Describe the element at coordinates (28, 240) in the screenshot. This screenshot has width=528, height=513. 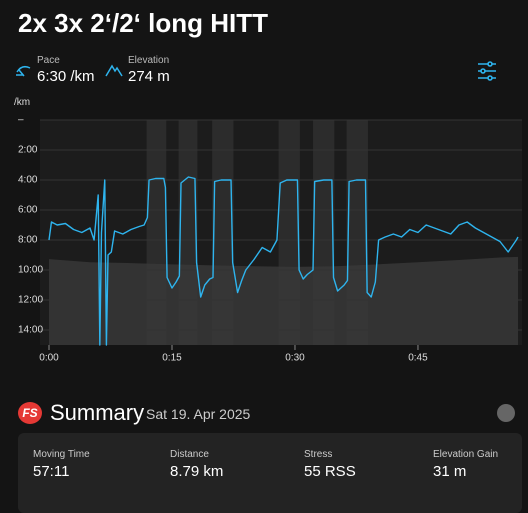
I see `y-tick-label: 8:00` at that location.